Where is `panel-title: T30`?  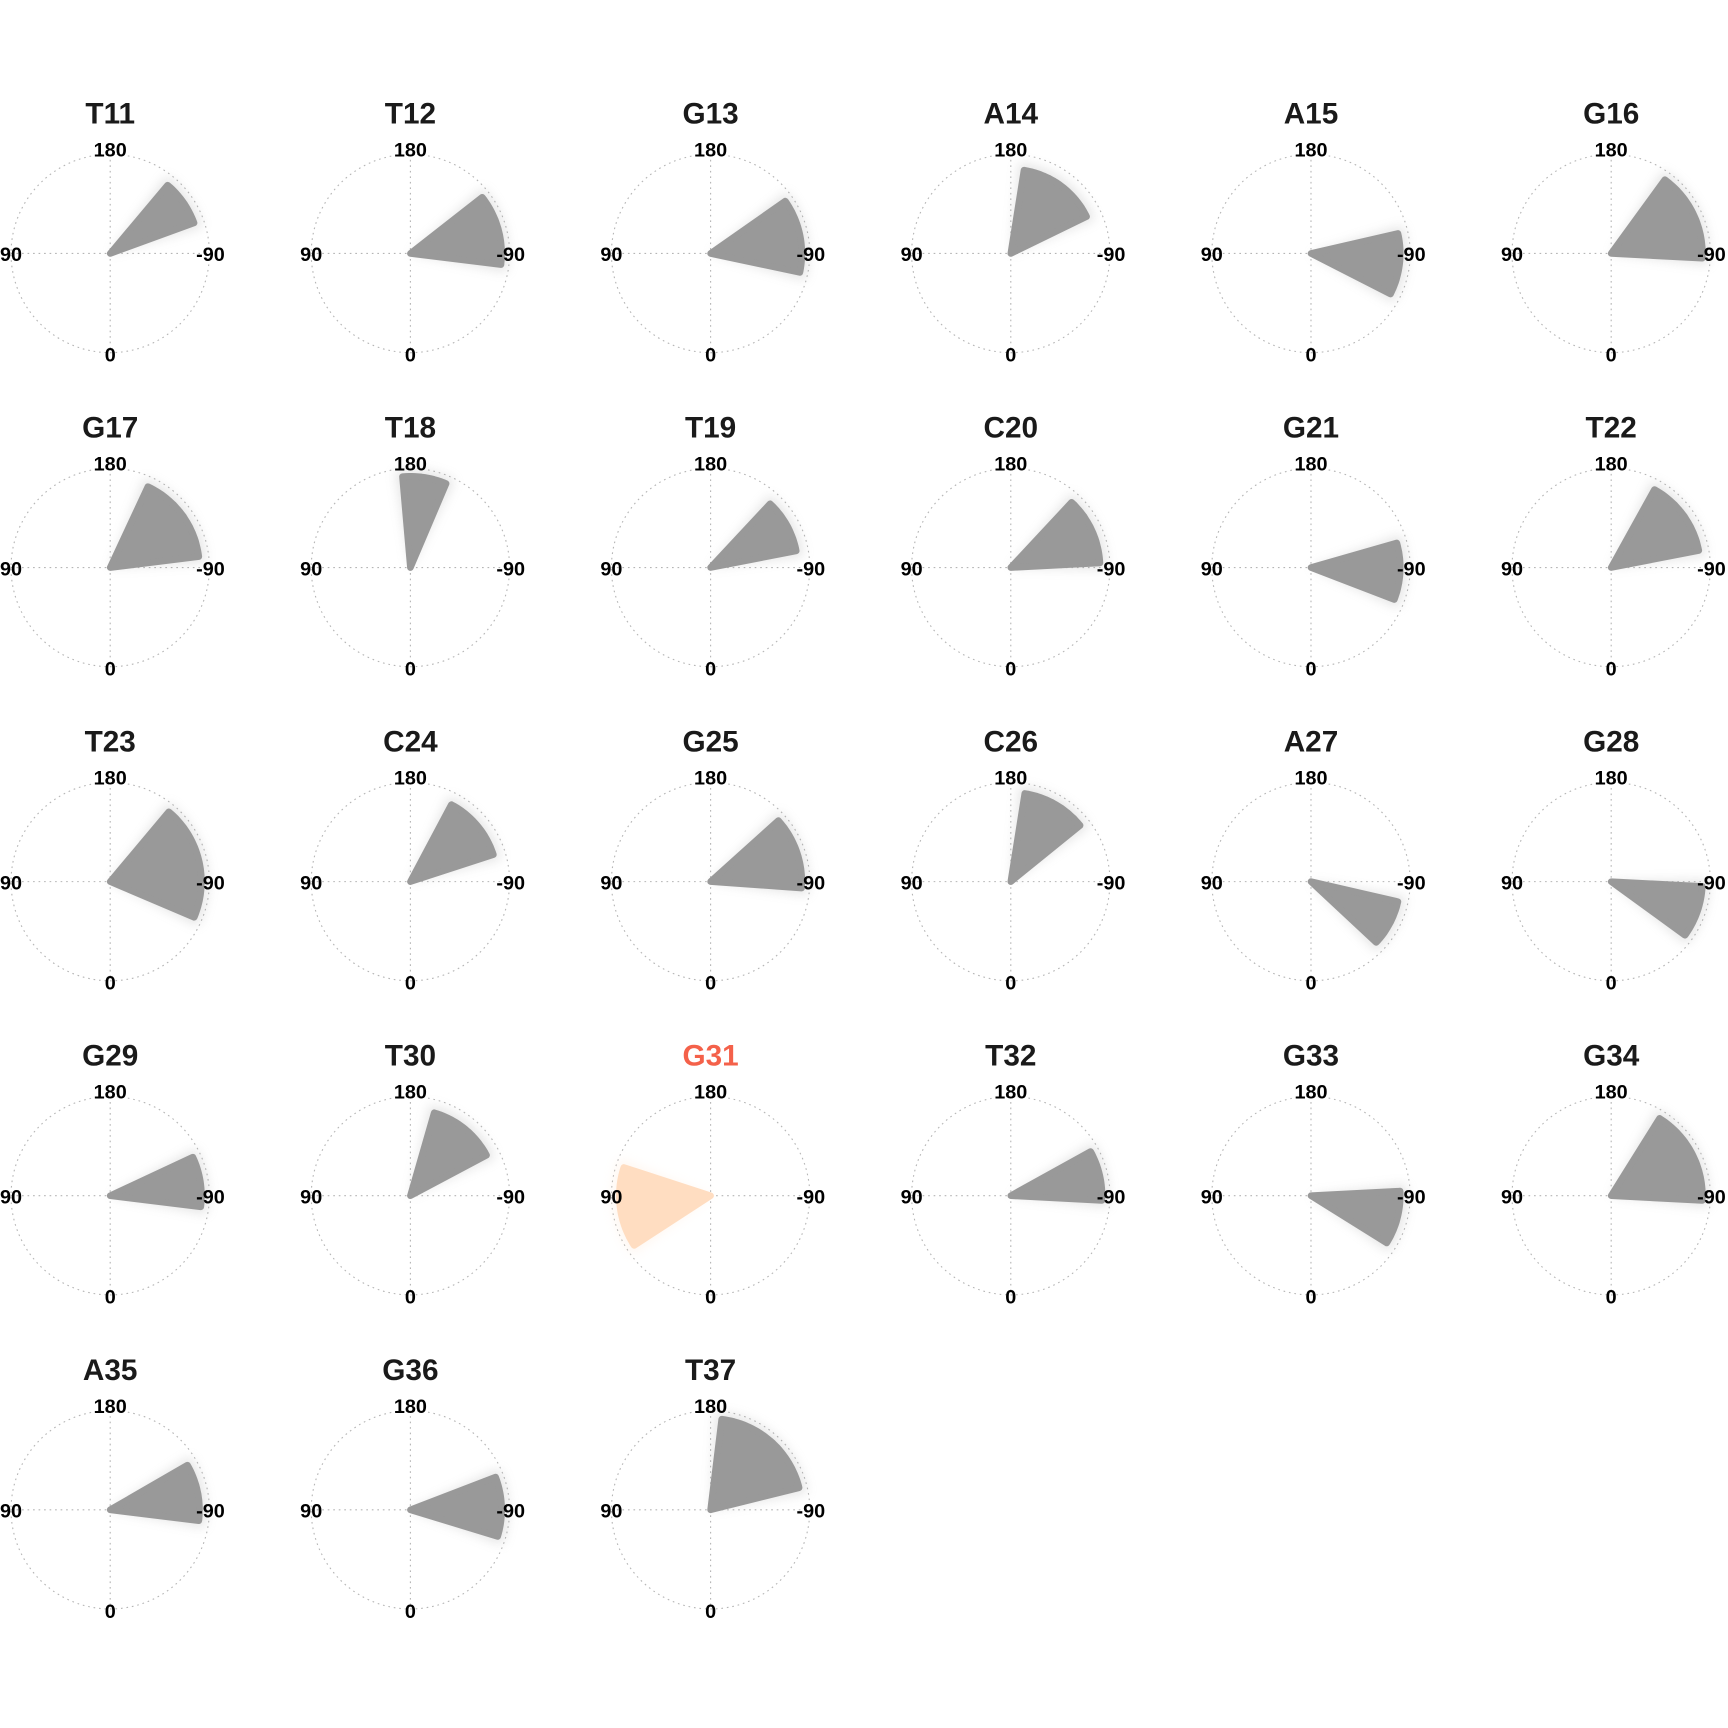
panel-title: T30 is located at coordinates (410, 1056).